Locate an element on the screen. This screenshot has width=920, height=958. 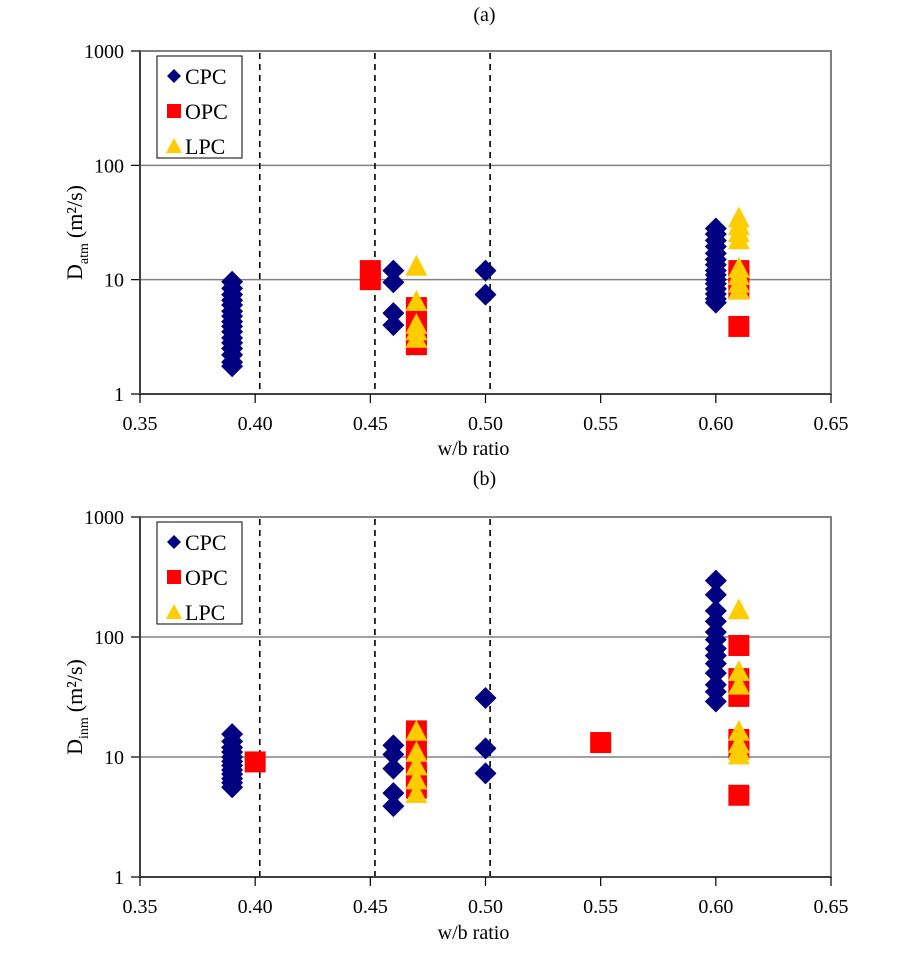
y-axis-label: Datm (m²/s) is located at coordinates (77, 232).